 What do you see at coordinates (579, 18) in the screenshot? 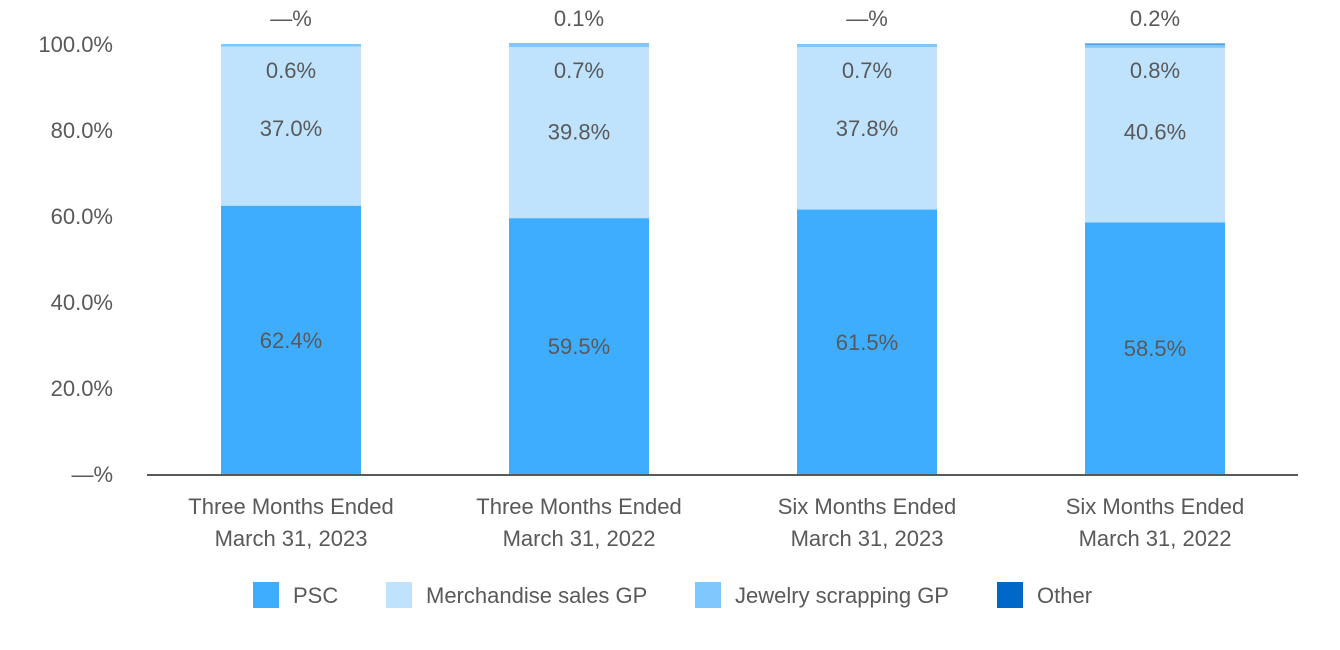
I see `data-label: 0.1%` at bounding box center [579, 18].